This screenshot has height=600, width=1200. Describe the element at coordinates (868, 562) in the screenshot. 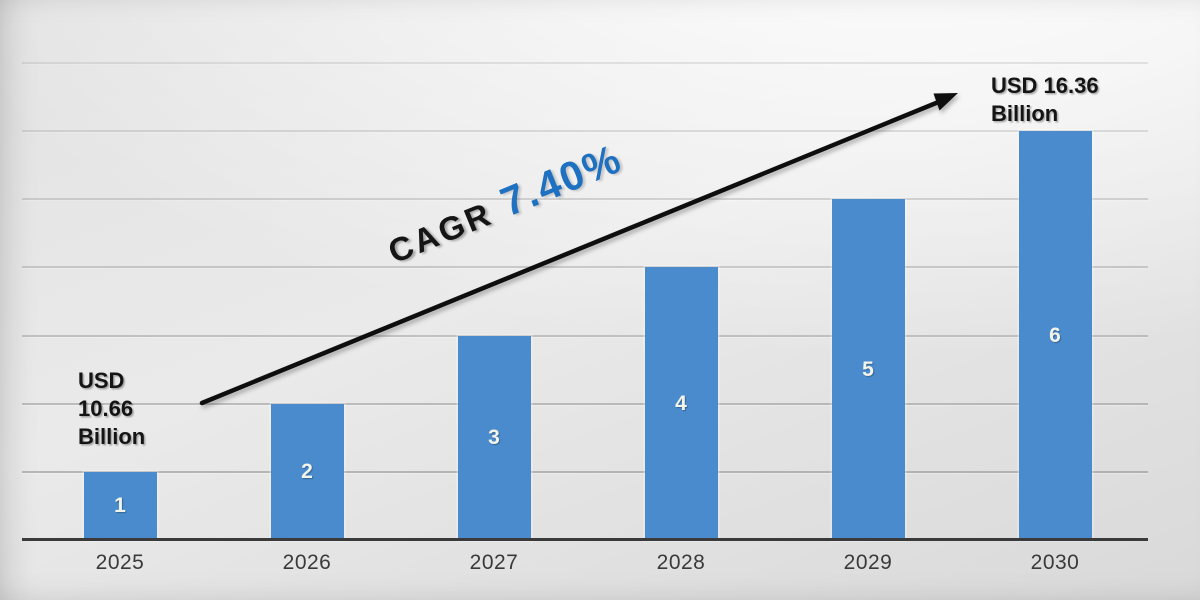

I see `x-axis-label-2029: 2029` at that location.